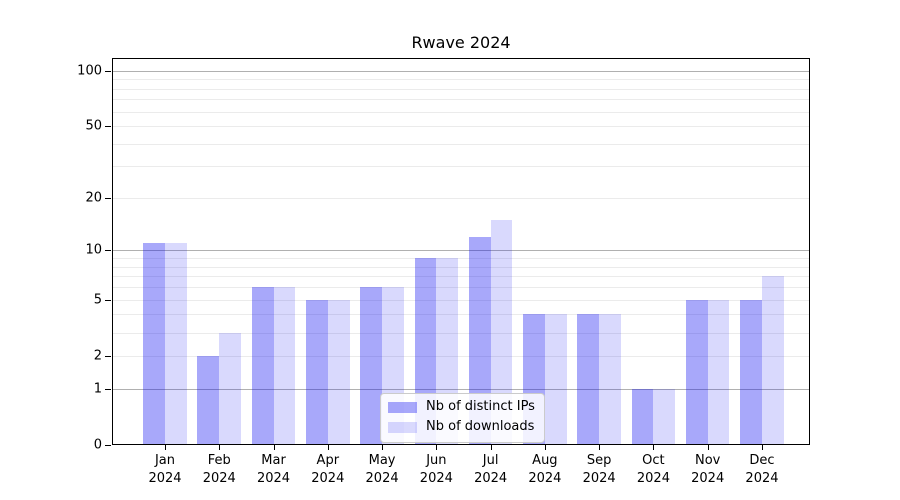 Image resolution: width=900 pixels, height=500 pixels. What do you see at coordinates (480, 406) in the screenshot?
I see `legend-label-distinct-ips: Nb of distinct IPs` at bounding box center [480, 406].